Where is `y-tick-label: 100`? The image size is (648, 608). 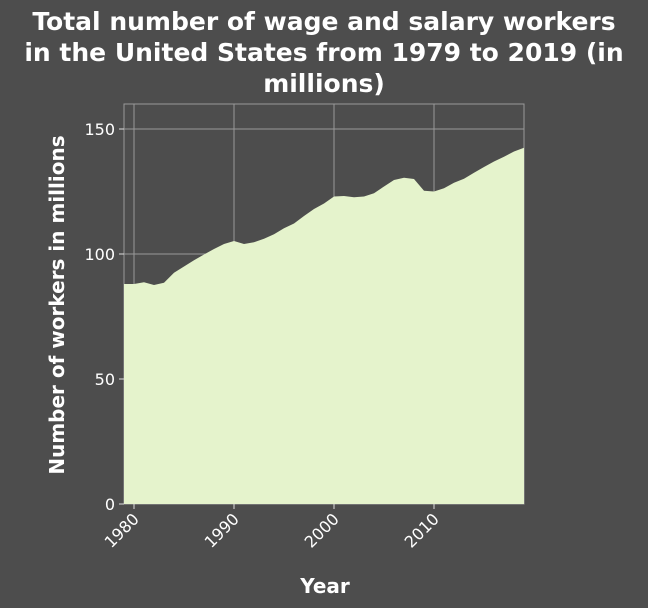
y-tick-label: 100 is located at coordinates (99, 254).